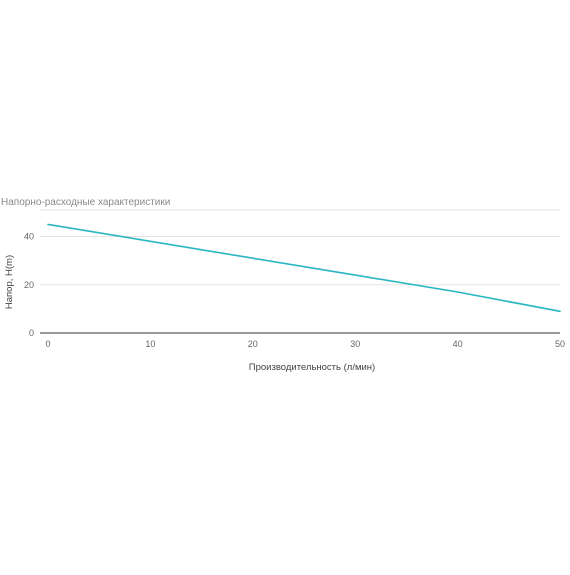 The height and width of the screenshot is (575, 570). I want to click on x-tick-label: 40, so click(458, 344).